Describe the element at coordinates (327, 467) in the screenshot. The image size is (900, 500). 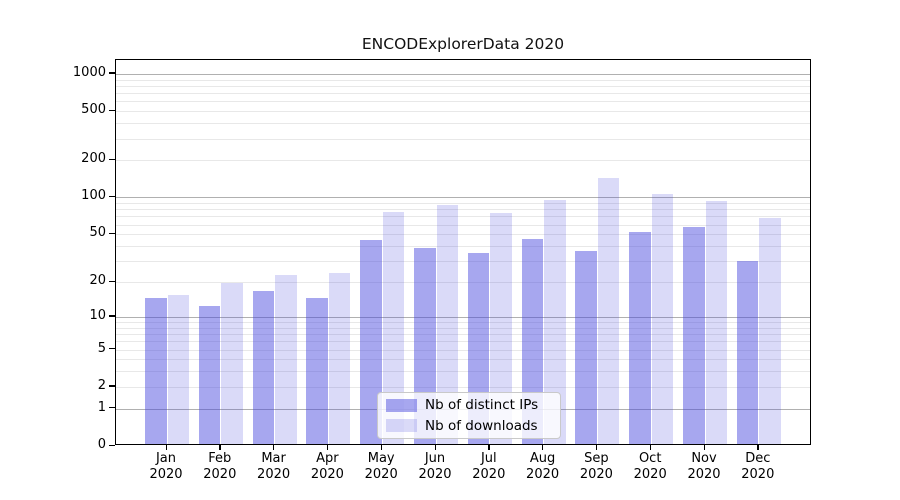
I see `x-tick-label: Apr 2020` at that location.